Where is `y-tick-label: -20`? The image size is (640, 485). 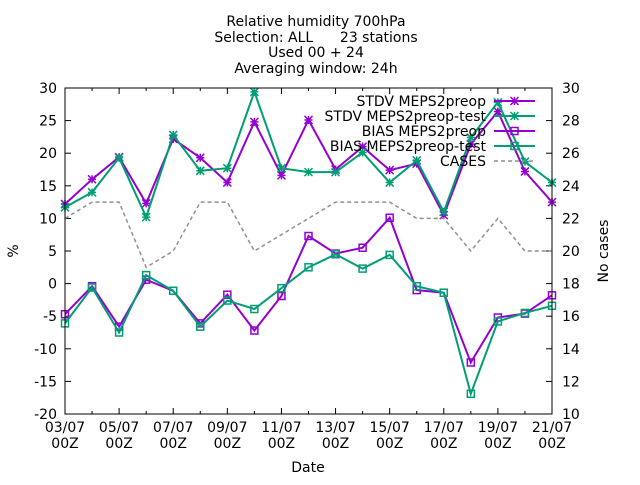
y-tick-label: -20 is located at coordinates (45, 415).